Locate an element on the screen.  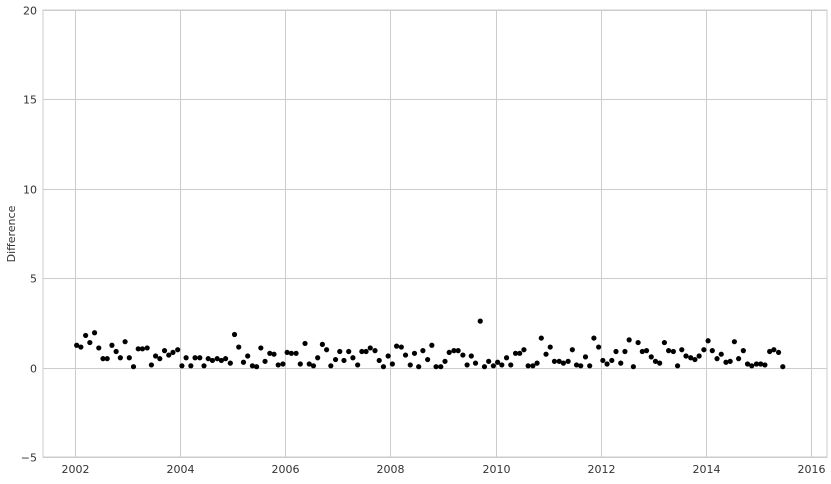
x-tick-label: 2016 is located at coordinates (812, 469).